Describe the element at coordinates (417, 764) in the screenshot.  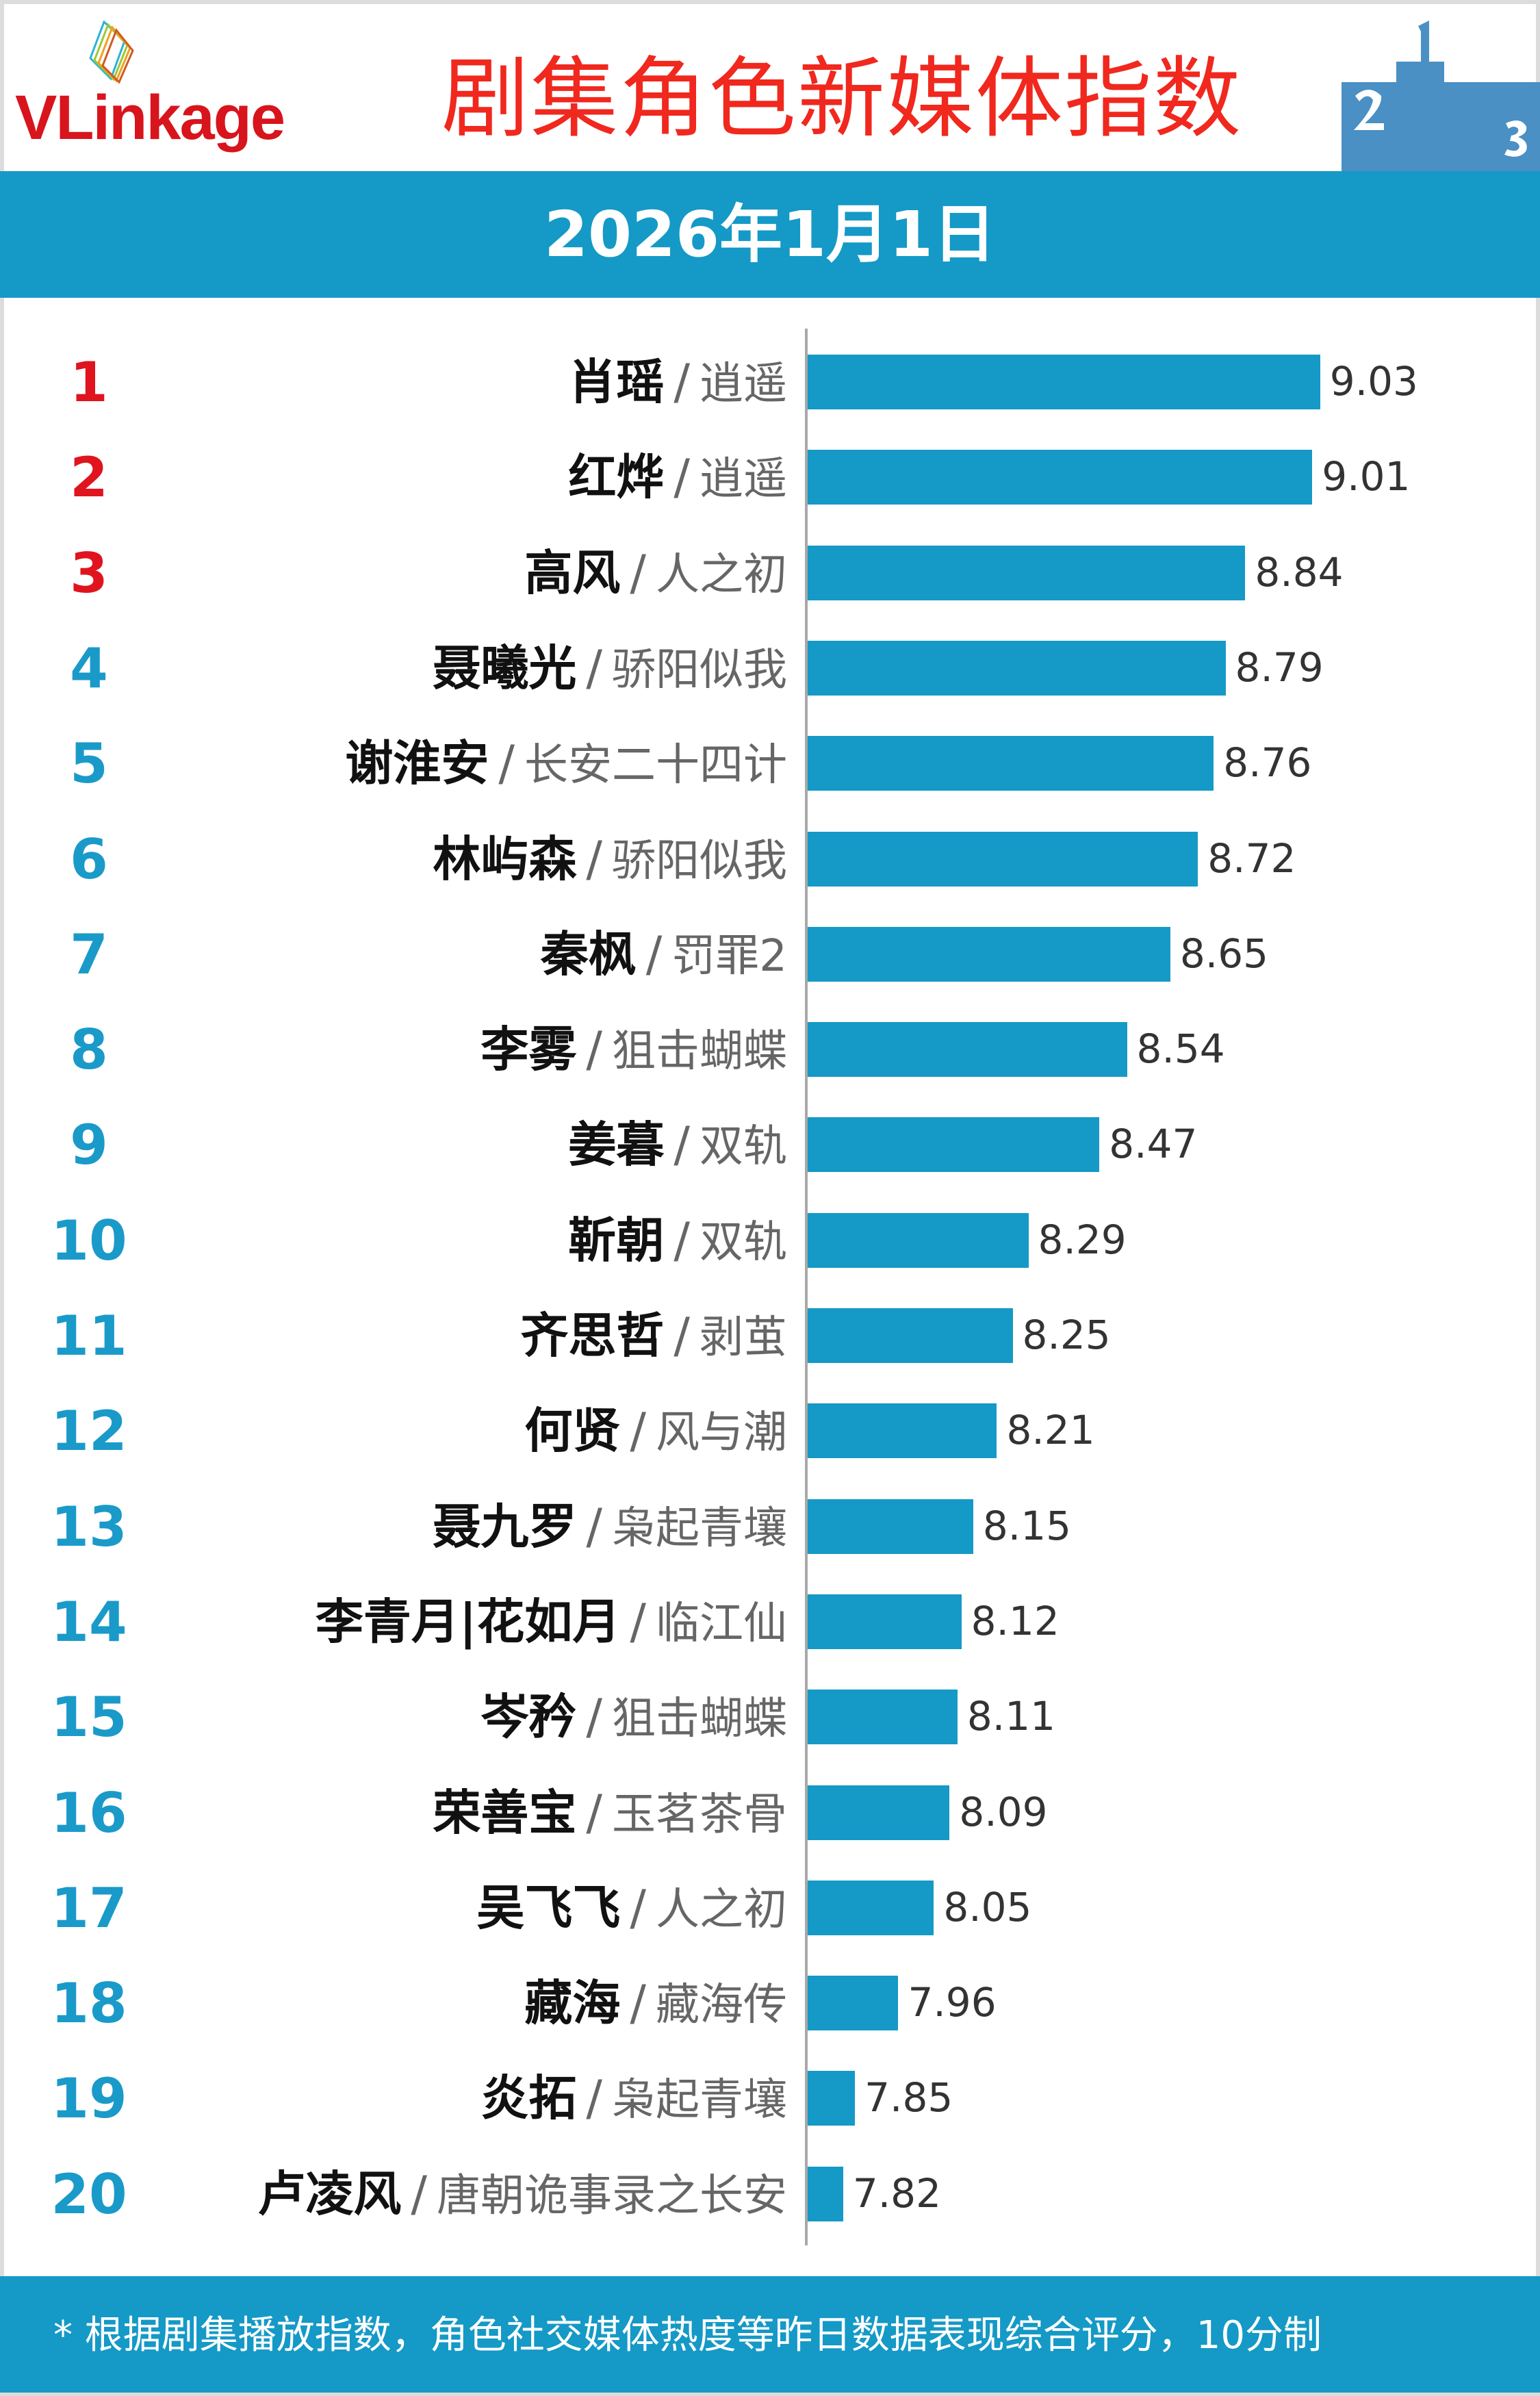
I see `character-name: 谢淮安` at that location.